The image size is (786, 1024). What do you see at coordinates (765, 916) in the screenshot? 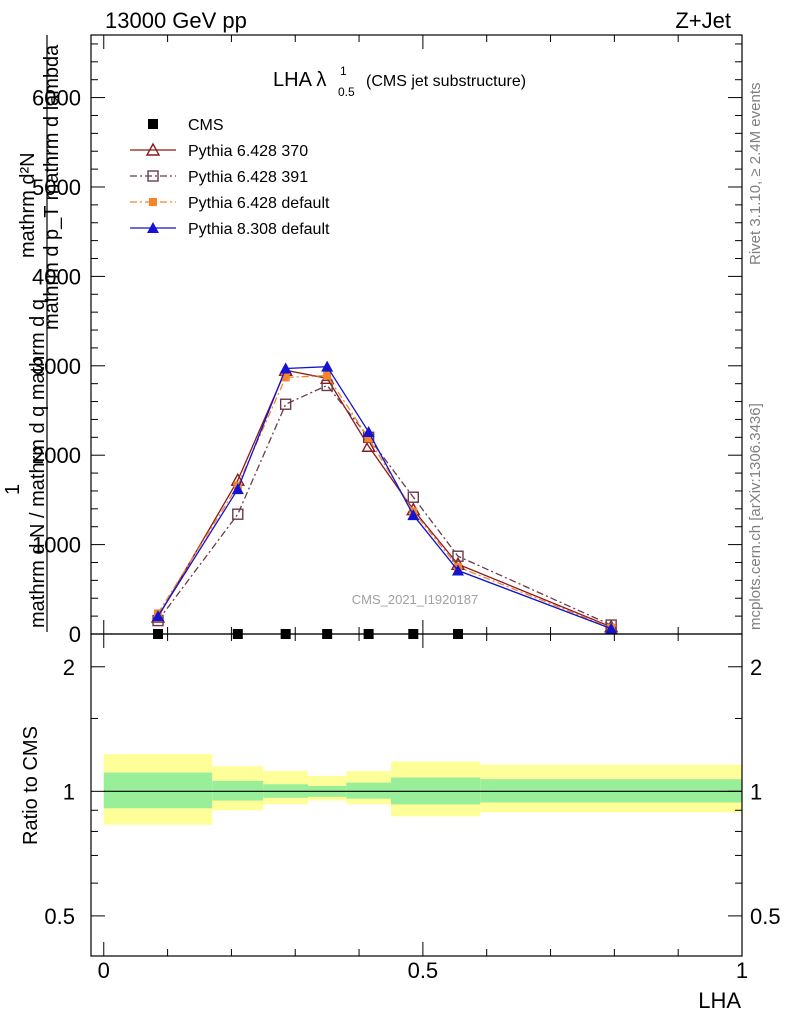
I see `ratio-y-tick-label-right: 0.5` at bounding box center [765, 916].